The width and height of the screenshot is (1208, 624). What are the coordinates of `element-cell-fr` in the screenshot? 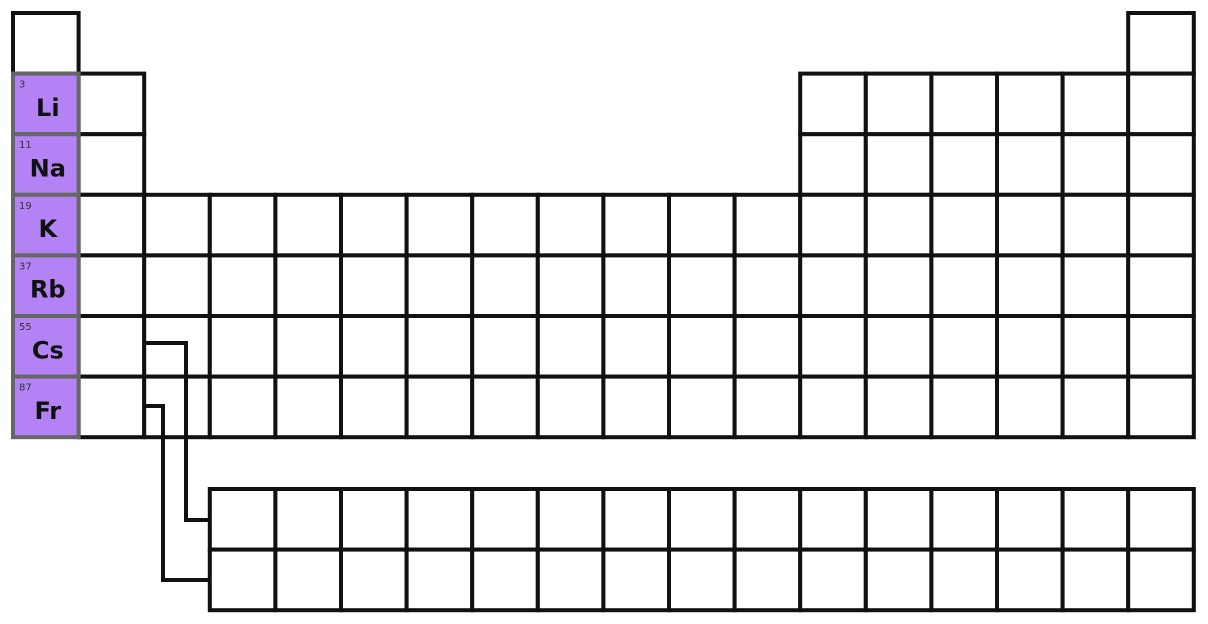 It's located at (46, 407).